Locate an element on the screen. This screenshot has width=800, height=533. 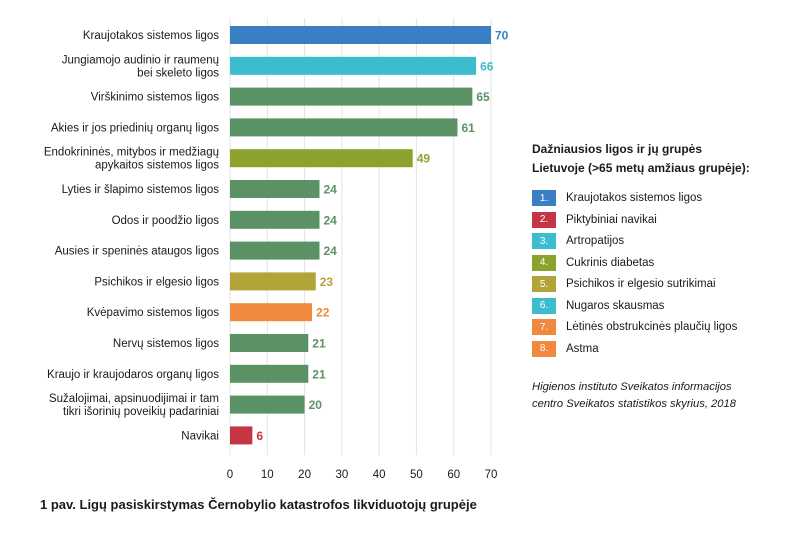
value-label: 6 is located at coordinates (259, 436).